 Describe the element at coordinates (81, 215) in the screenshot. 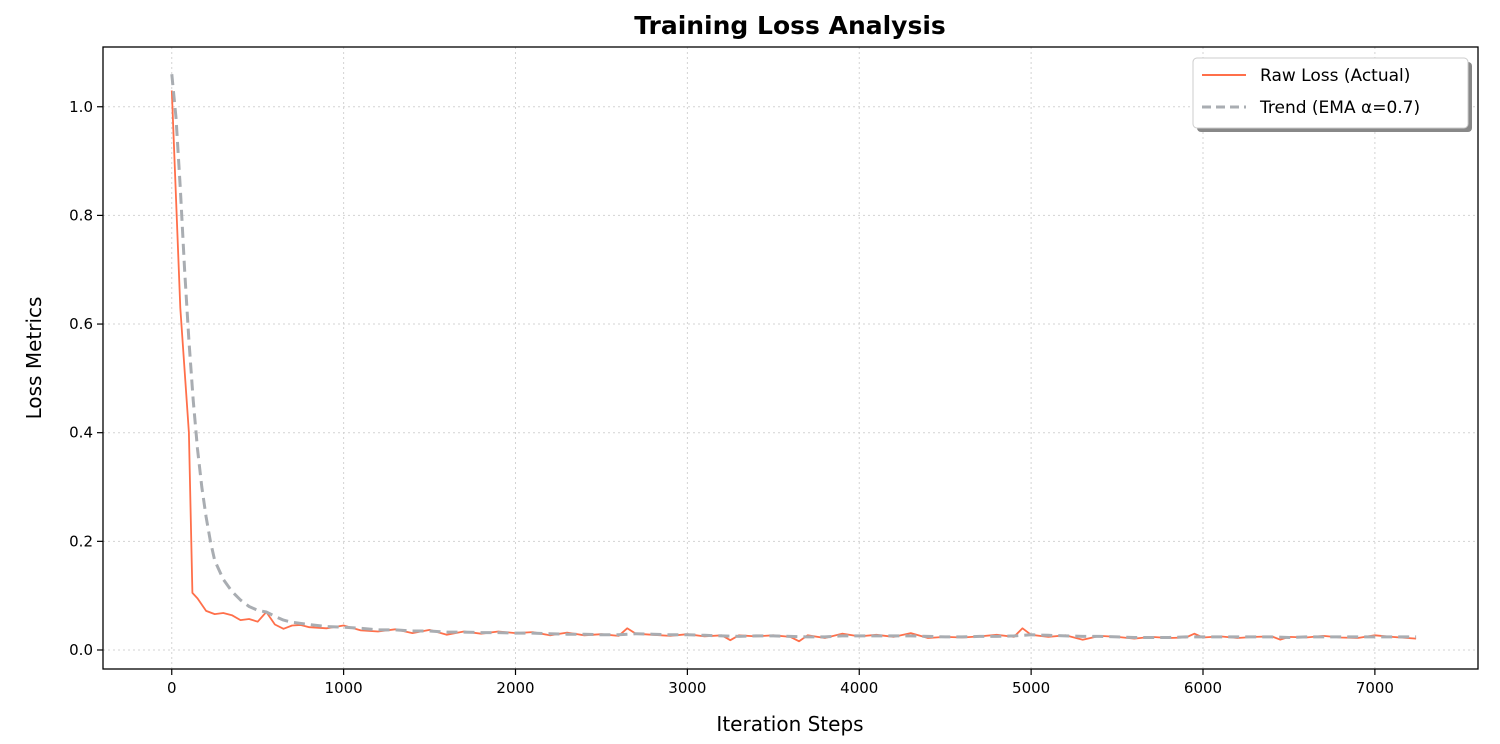

I see `y-tick-label: 0.8` at that location.